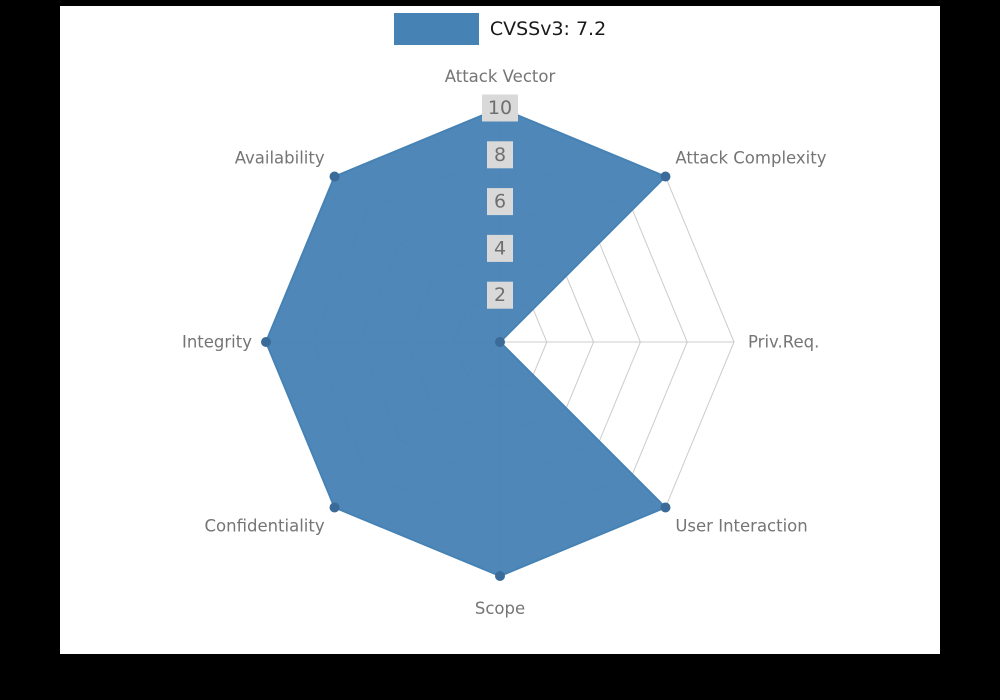  I want to click on tick-label: 8, so click(500, 155).